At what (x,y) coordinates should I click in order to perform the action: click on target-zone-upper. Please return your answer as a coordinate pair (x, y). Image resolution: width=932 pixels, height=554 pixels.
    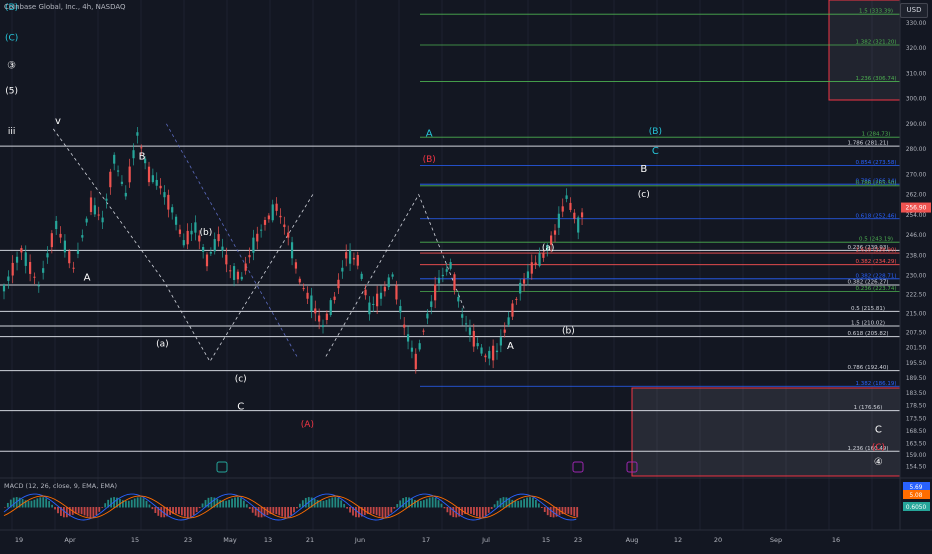
    Looking at the image, I should click on (864, 50).